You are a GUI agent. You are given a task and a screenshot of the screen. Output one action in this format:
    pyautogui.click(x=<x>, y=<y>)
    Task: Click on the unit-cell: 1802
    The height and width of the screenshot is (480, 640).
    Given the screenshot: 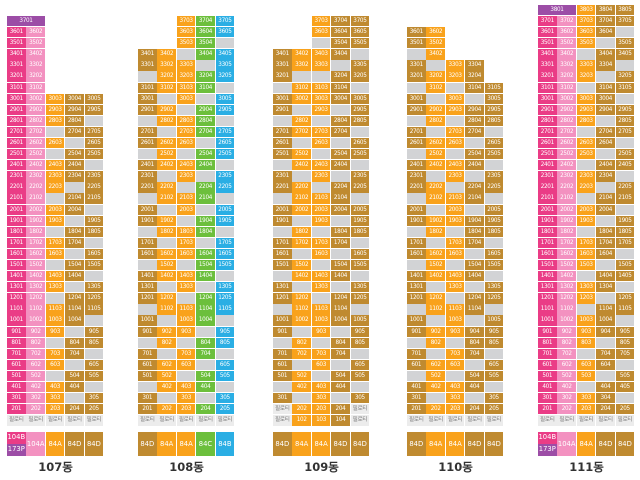 What is the action you would take?
    pyautogui.click(x=166, y=231)
    